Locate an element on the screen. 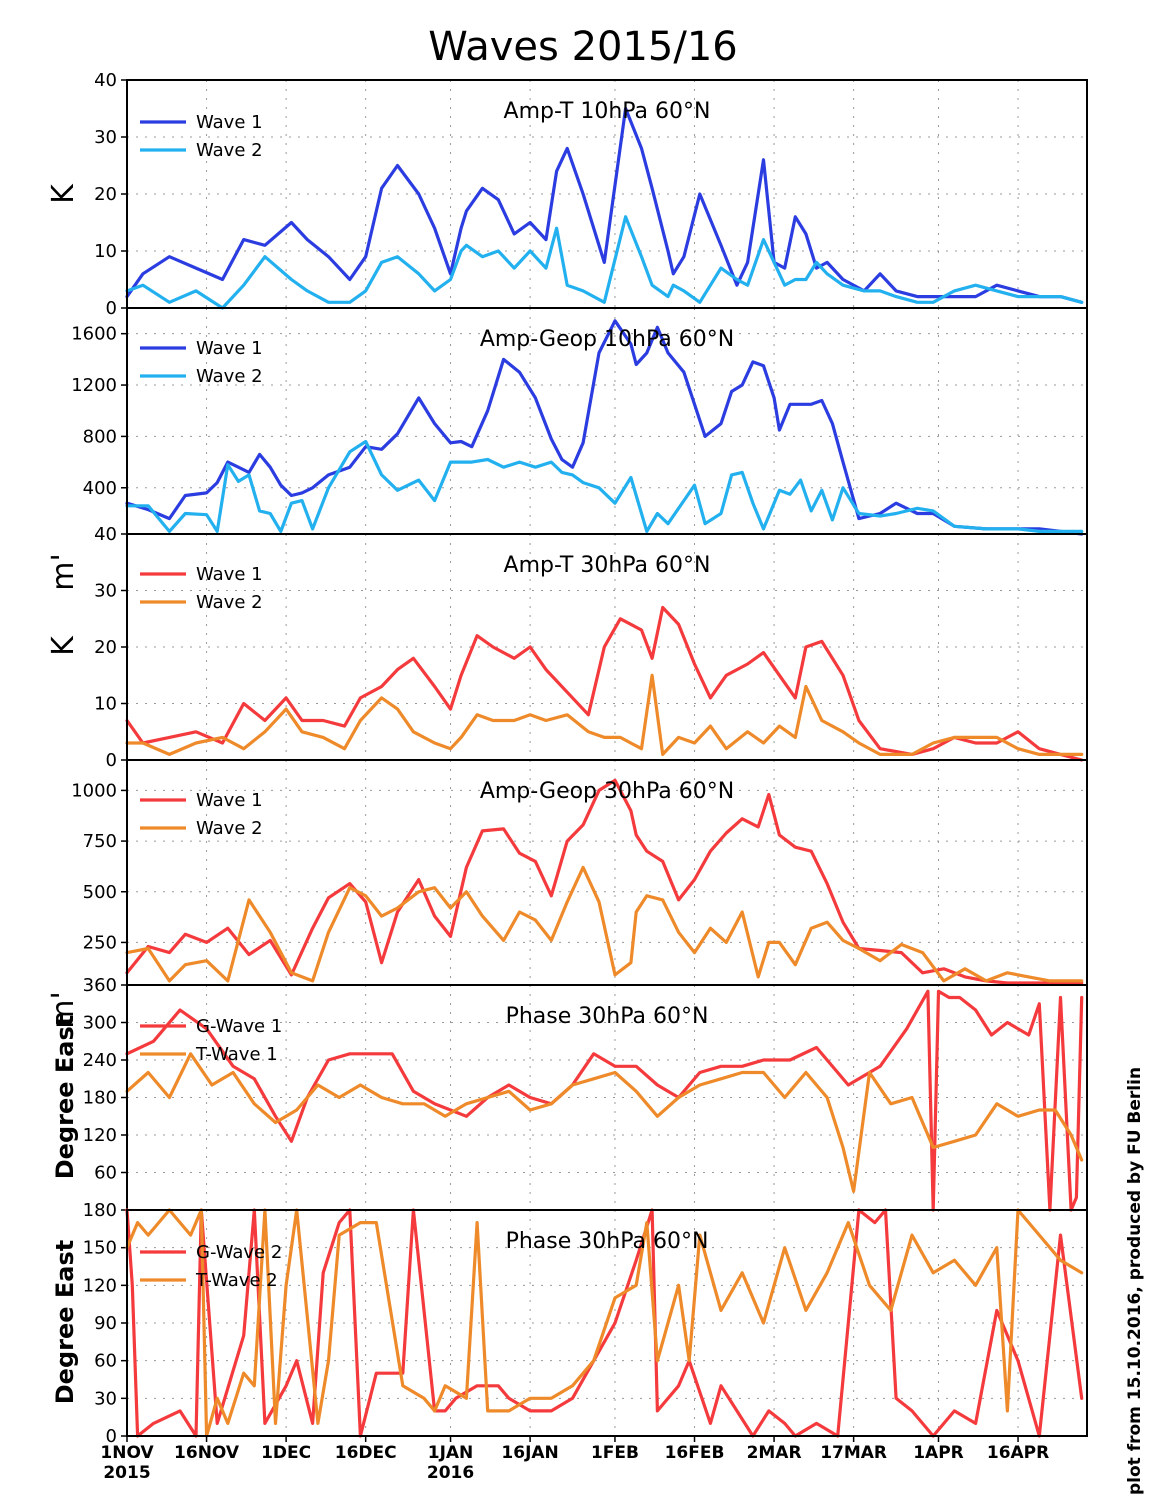  xtick-label: 1JAN is located at coordinates (451, 1453).